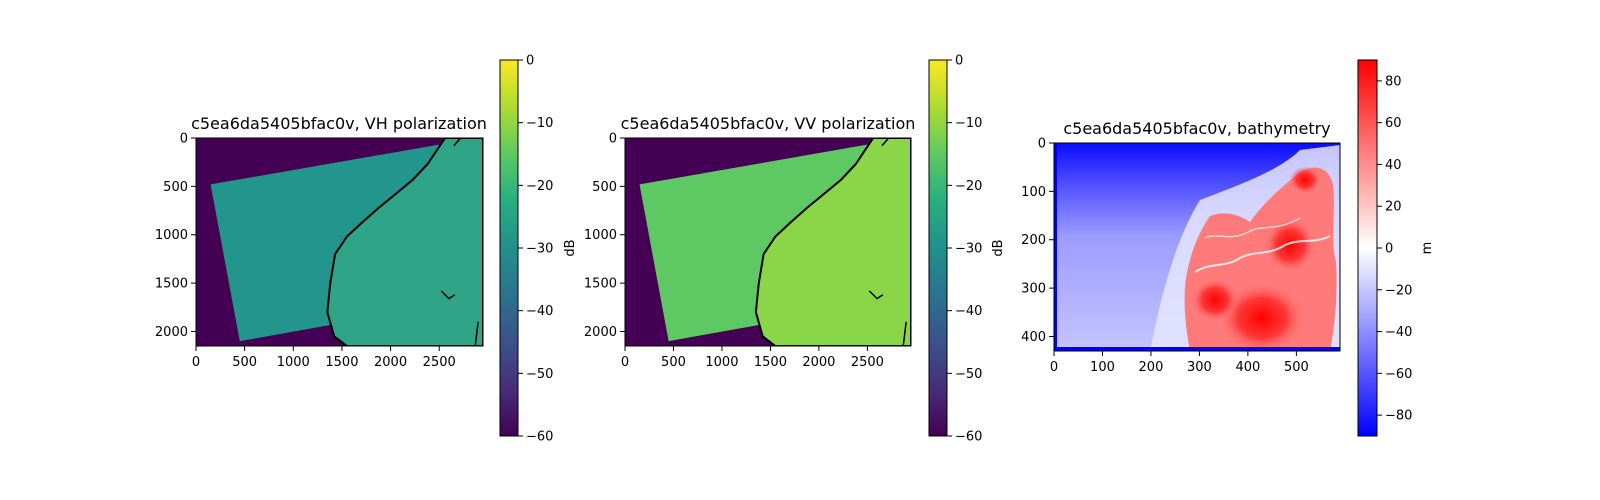 The width and height of the screenshot is (1600, 500). What do you see at coordinates (600, 332) in the screenshot?
I see `vv-ytick-label: 2000` at bounding box center [600, 332].